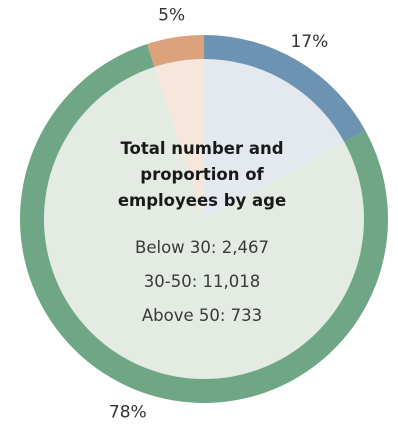 The width and height of the screenshot is (398, 428). I want to click on stat-below-30: Below 30: 2,467, so click(202, 247).